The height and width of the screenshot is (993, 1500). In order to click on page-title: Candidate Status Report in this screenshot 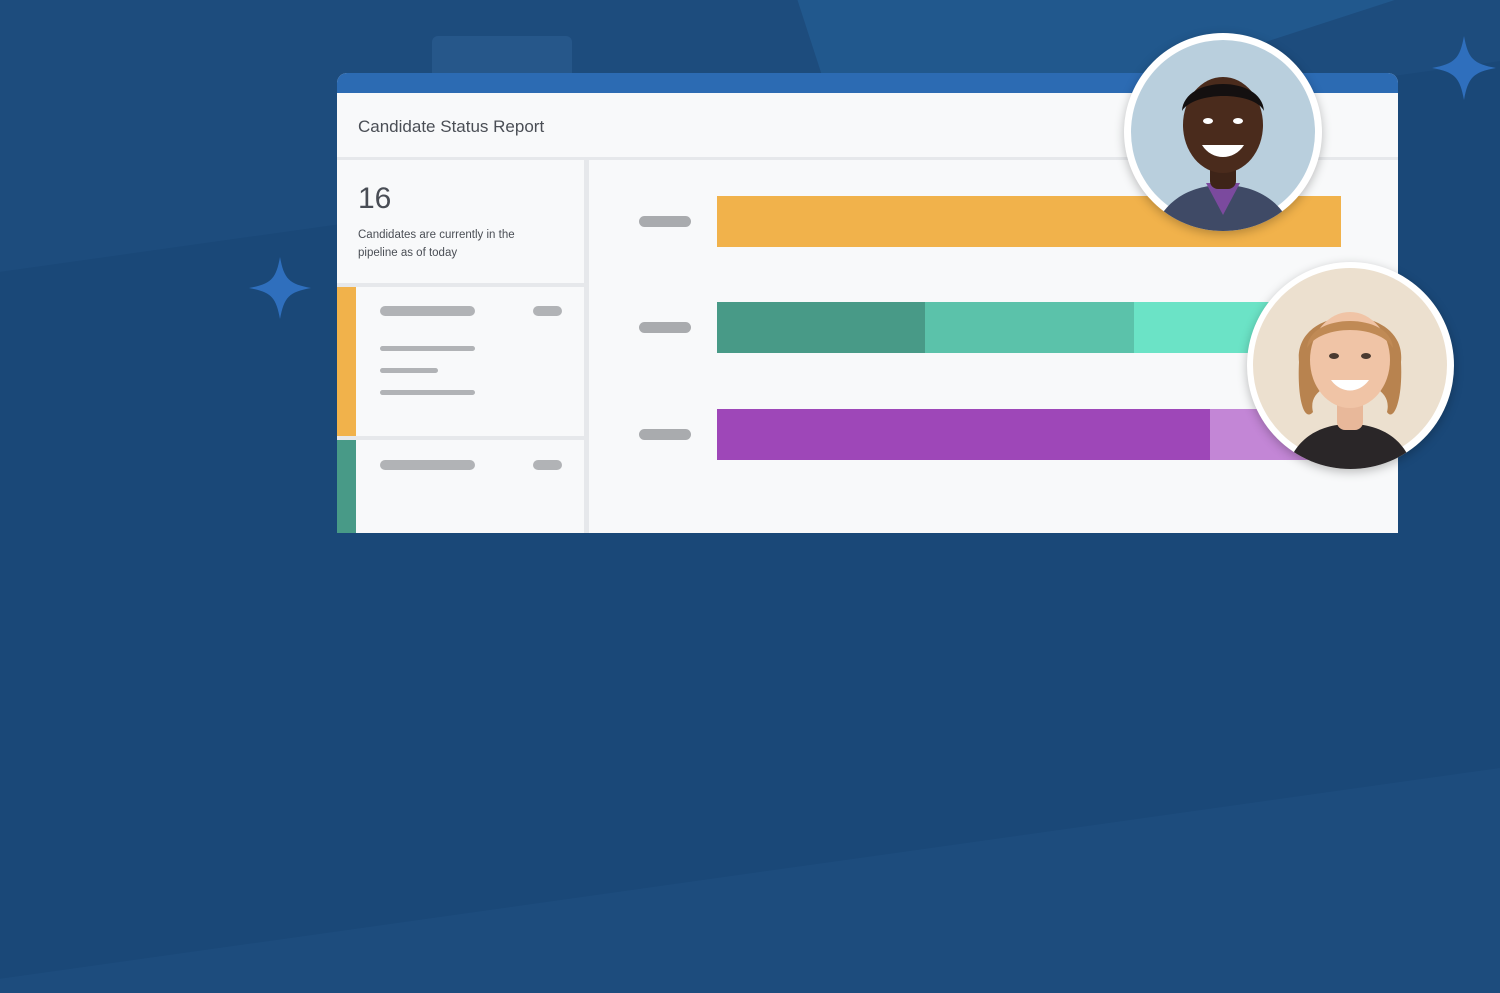, I will do `click(451, 126)`.